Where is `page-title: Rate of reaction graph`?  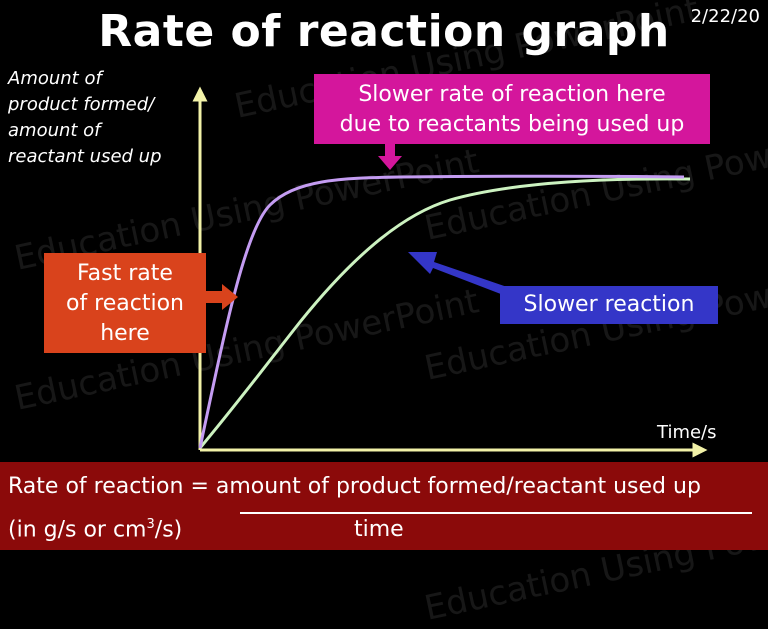
page-title: Rate of reaction graph is located at coordinates (384, 31).